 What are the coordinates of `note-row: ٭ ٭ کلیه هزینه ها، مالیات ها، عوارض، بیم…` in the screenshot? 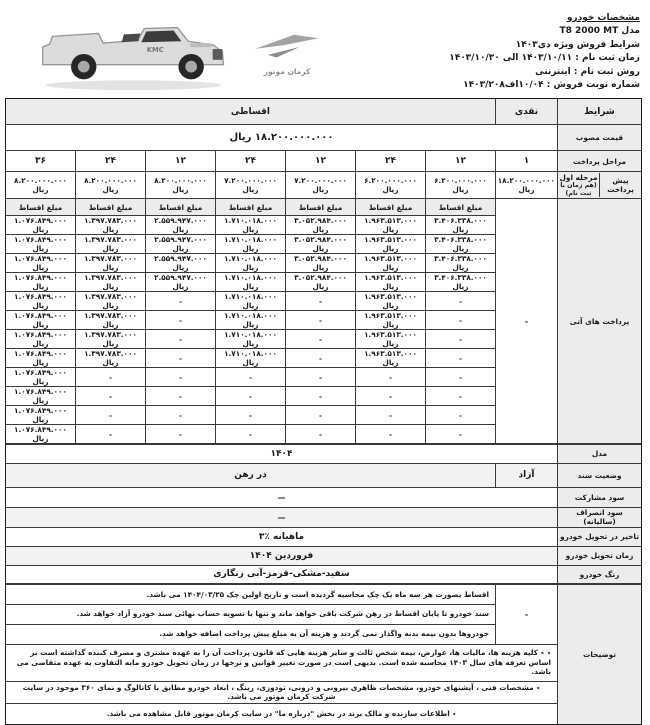 It's located at (322, 662).